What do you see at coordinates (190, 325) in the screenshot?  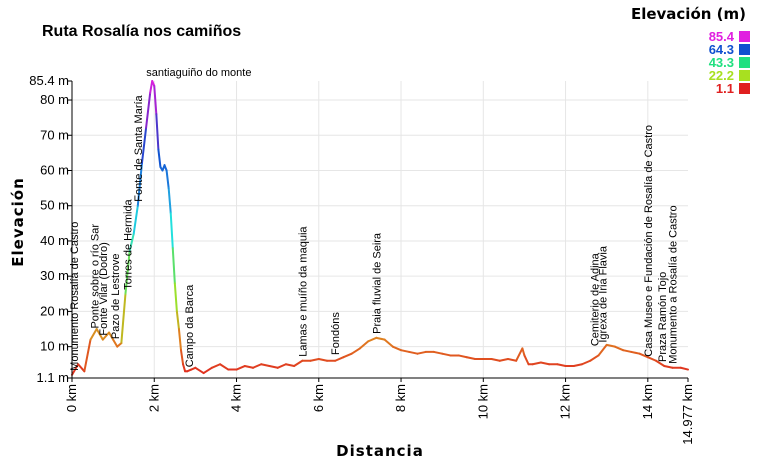 I see `annotation-label: Campo da Barca` at bounding box center [190, 325].